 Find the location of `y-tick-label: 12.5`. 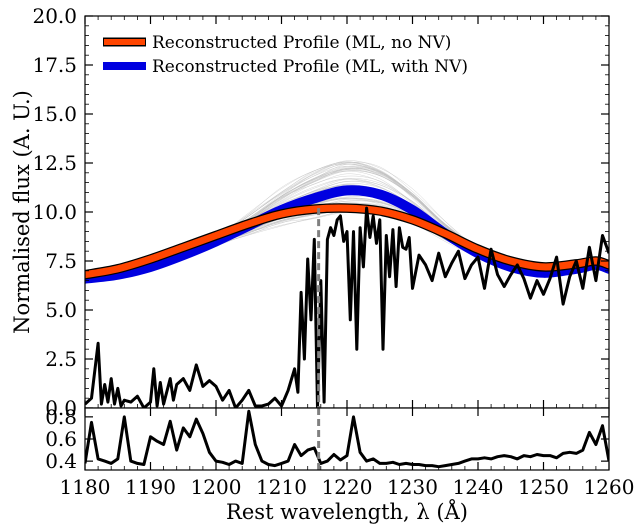

y-tick-label: 12.5 is located at coordinates (54, 163).